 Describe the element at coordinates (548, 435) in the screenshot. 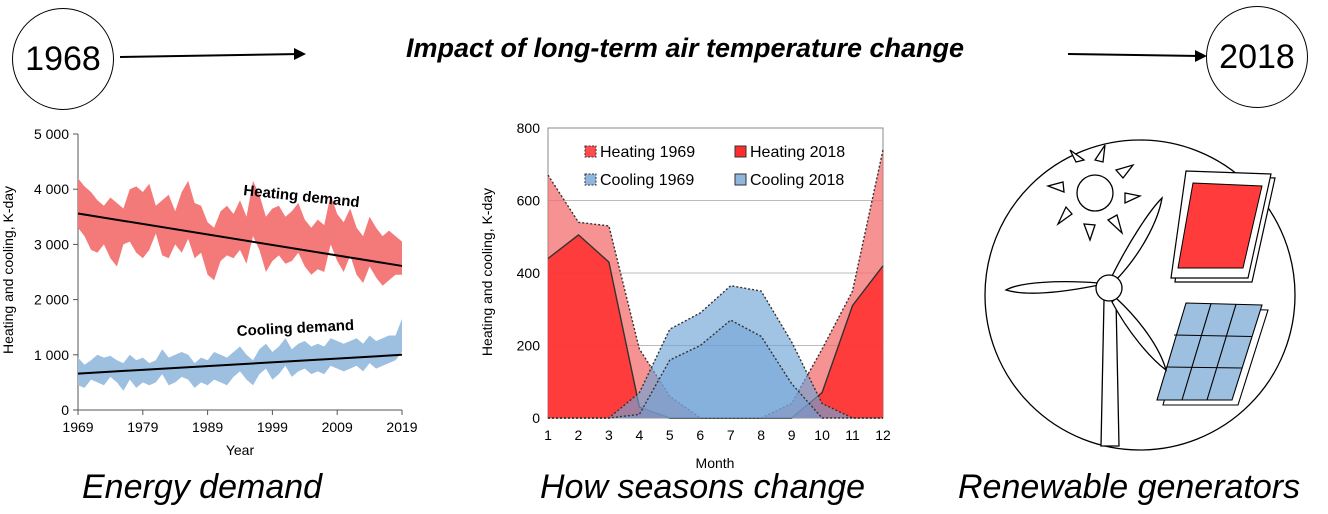

I see `chart2-xtick-label: 1` at that location.